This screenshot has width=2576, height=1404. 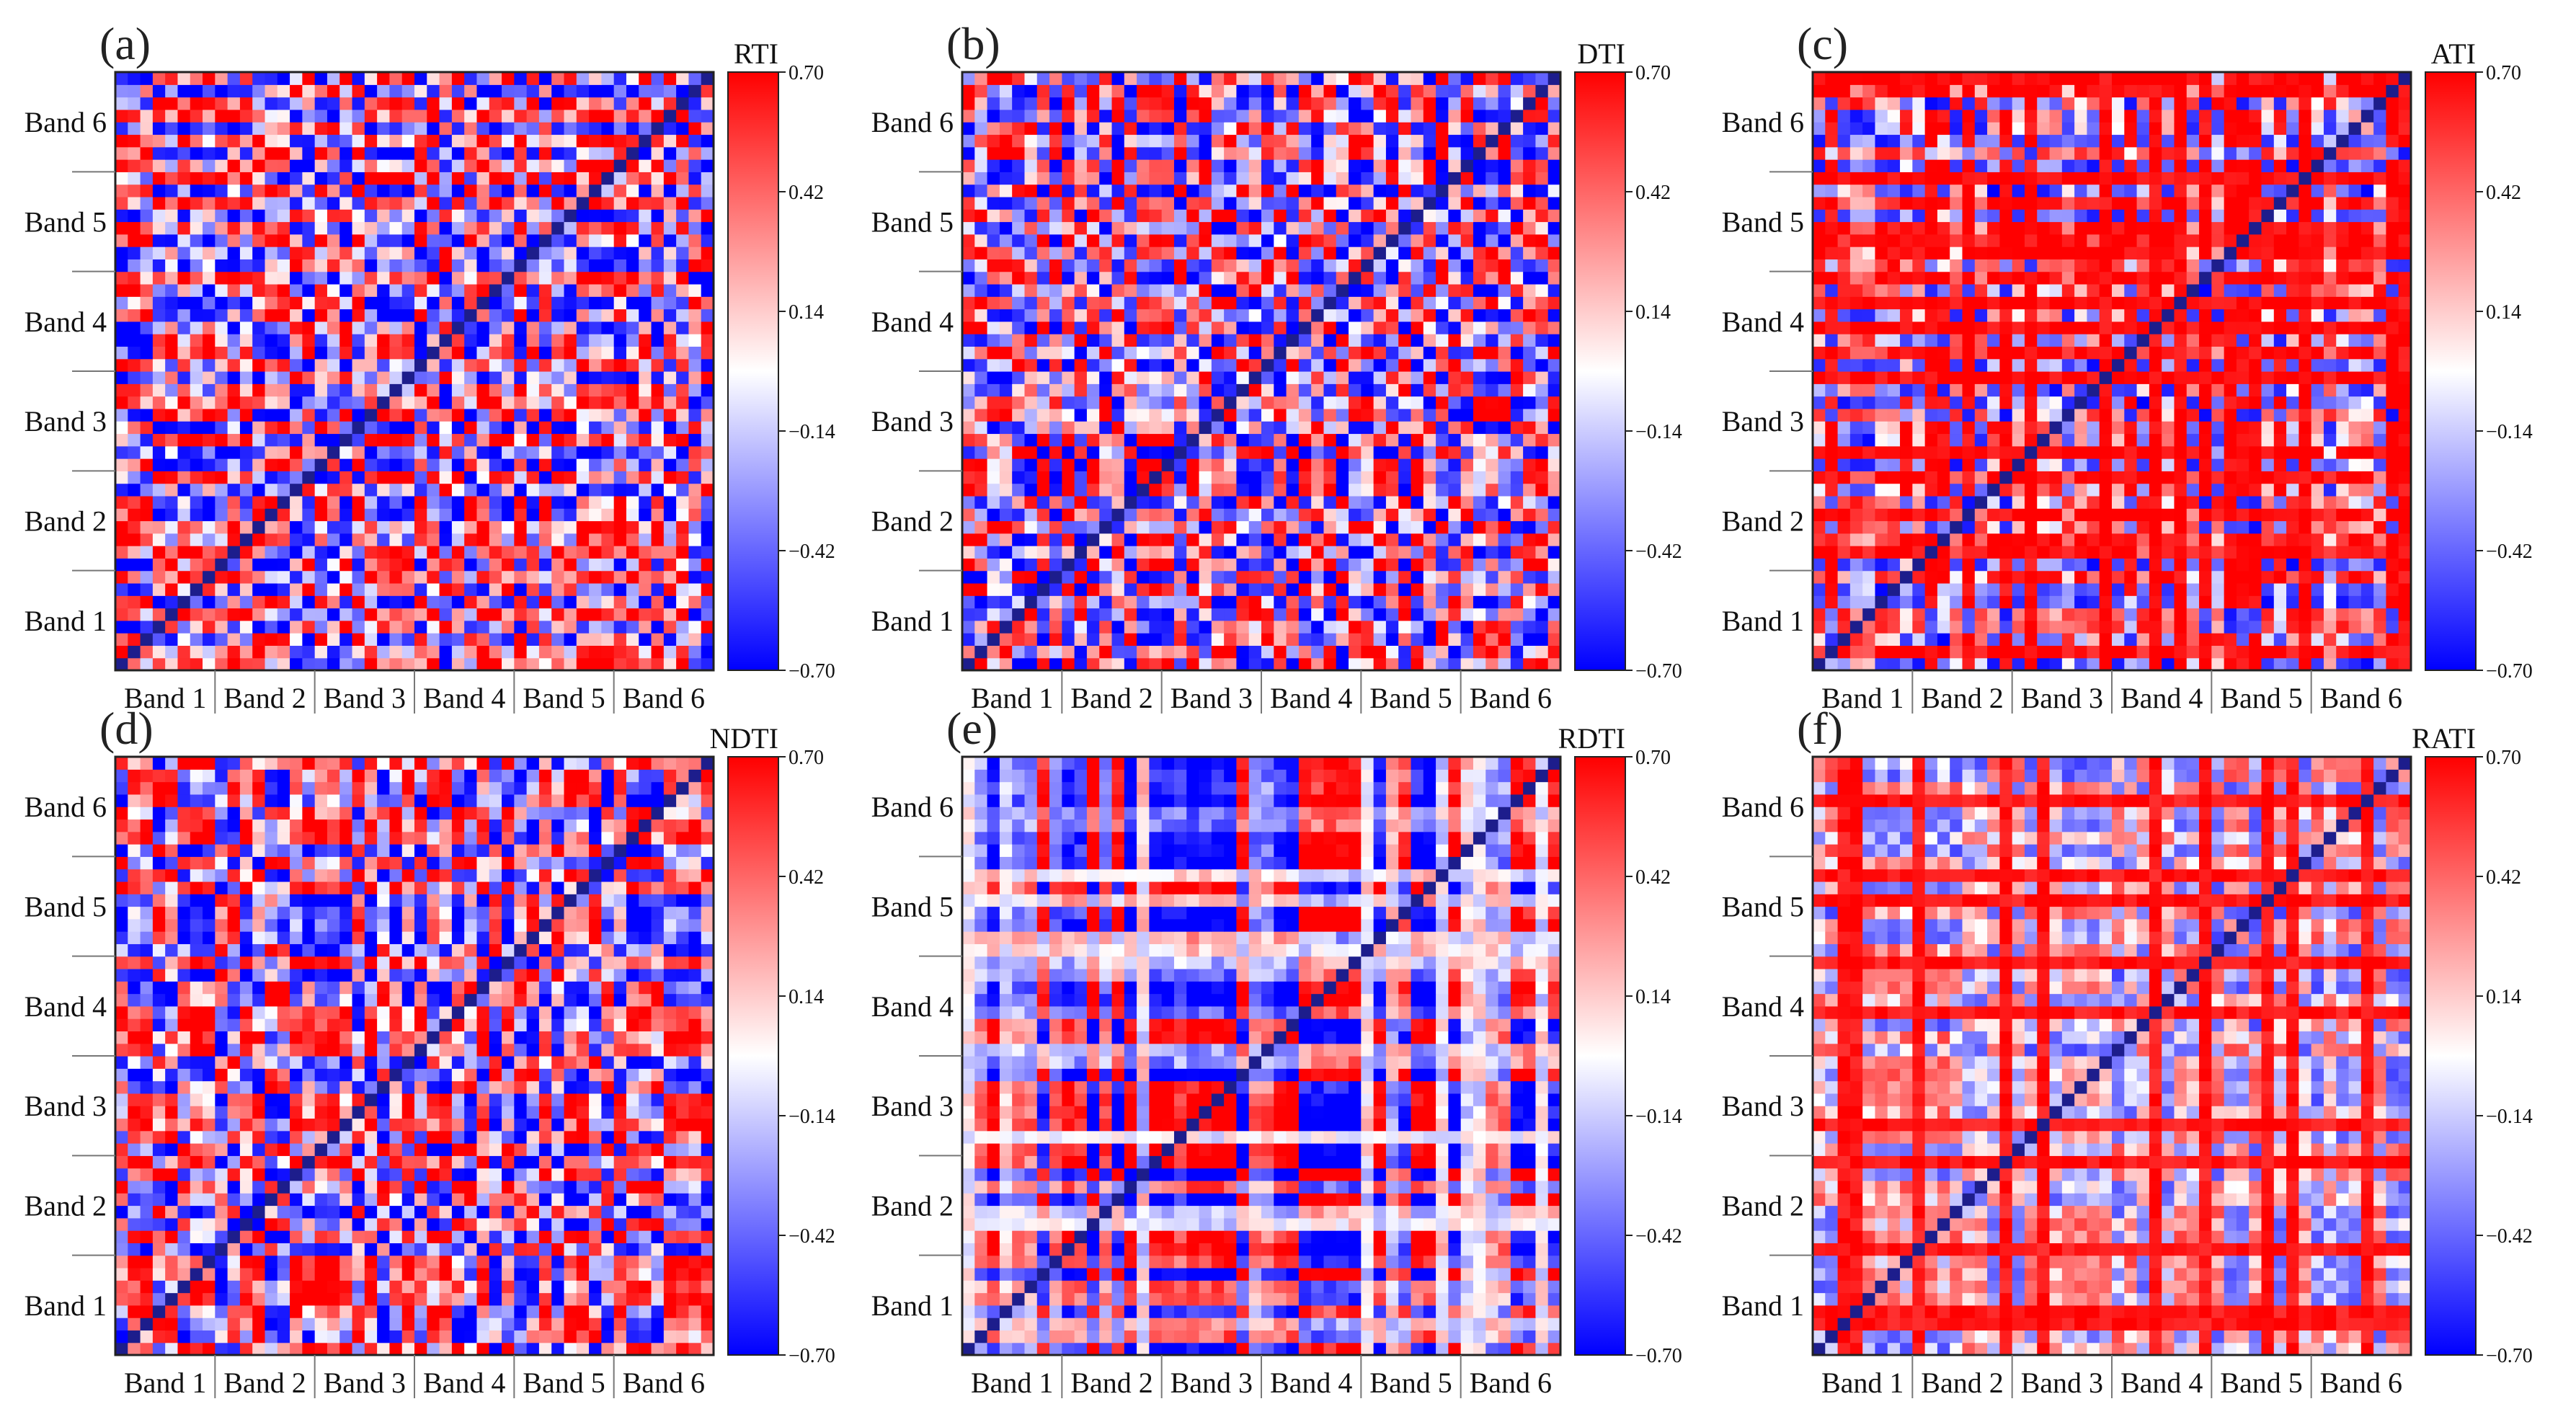 I want to click on x-tick-label: Band 2, so click(x=1111, y=698).